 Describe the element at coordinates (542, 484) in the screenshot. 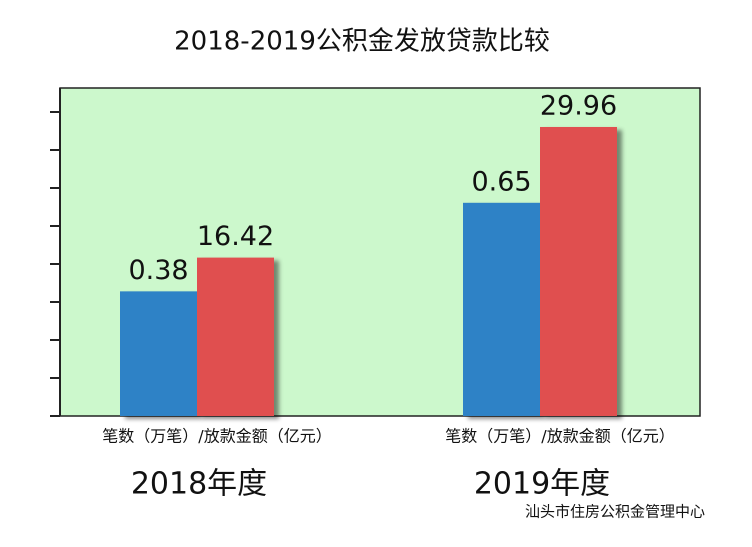

I see `x-tick-label: 2019年度` at that location.